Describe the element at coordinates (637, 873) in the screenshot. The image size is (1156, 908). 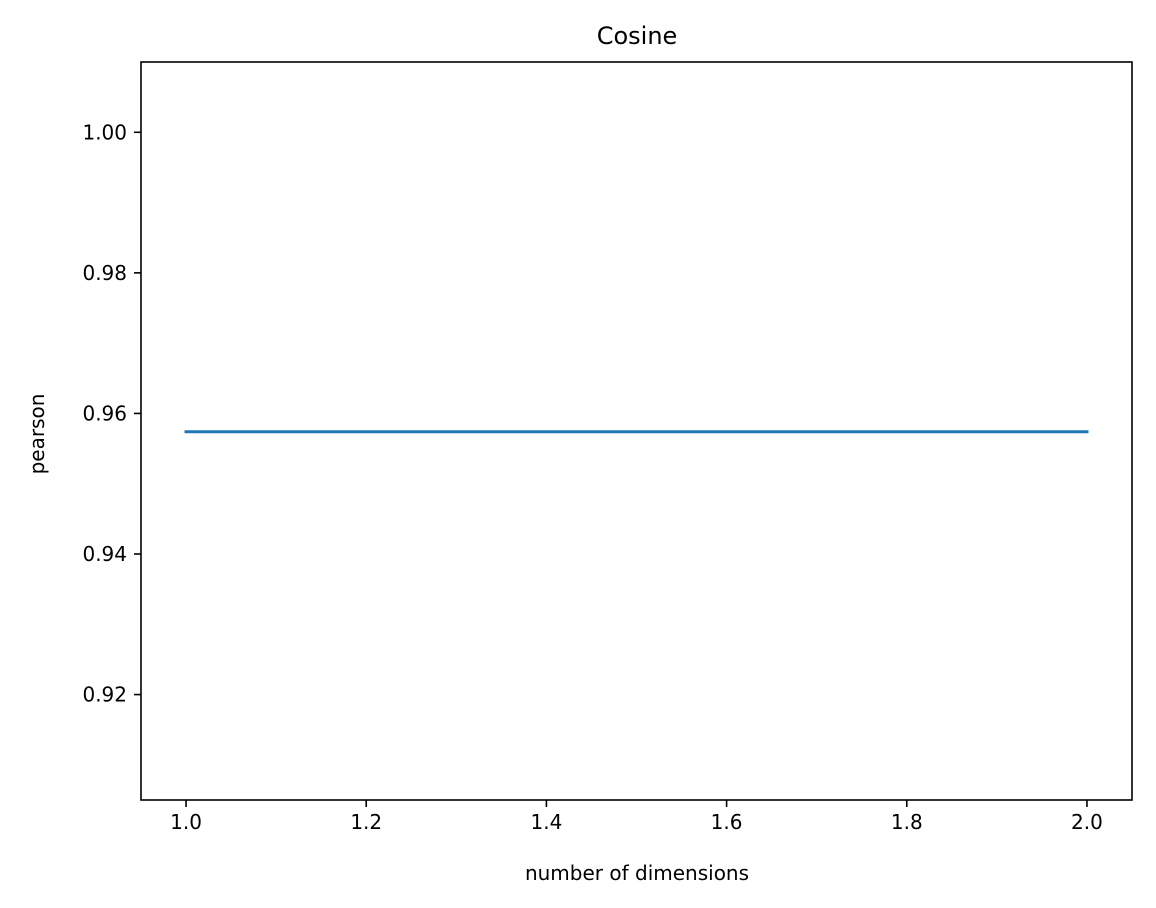
I see `x-axis-title: number of dimensions` at that location.